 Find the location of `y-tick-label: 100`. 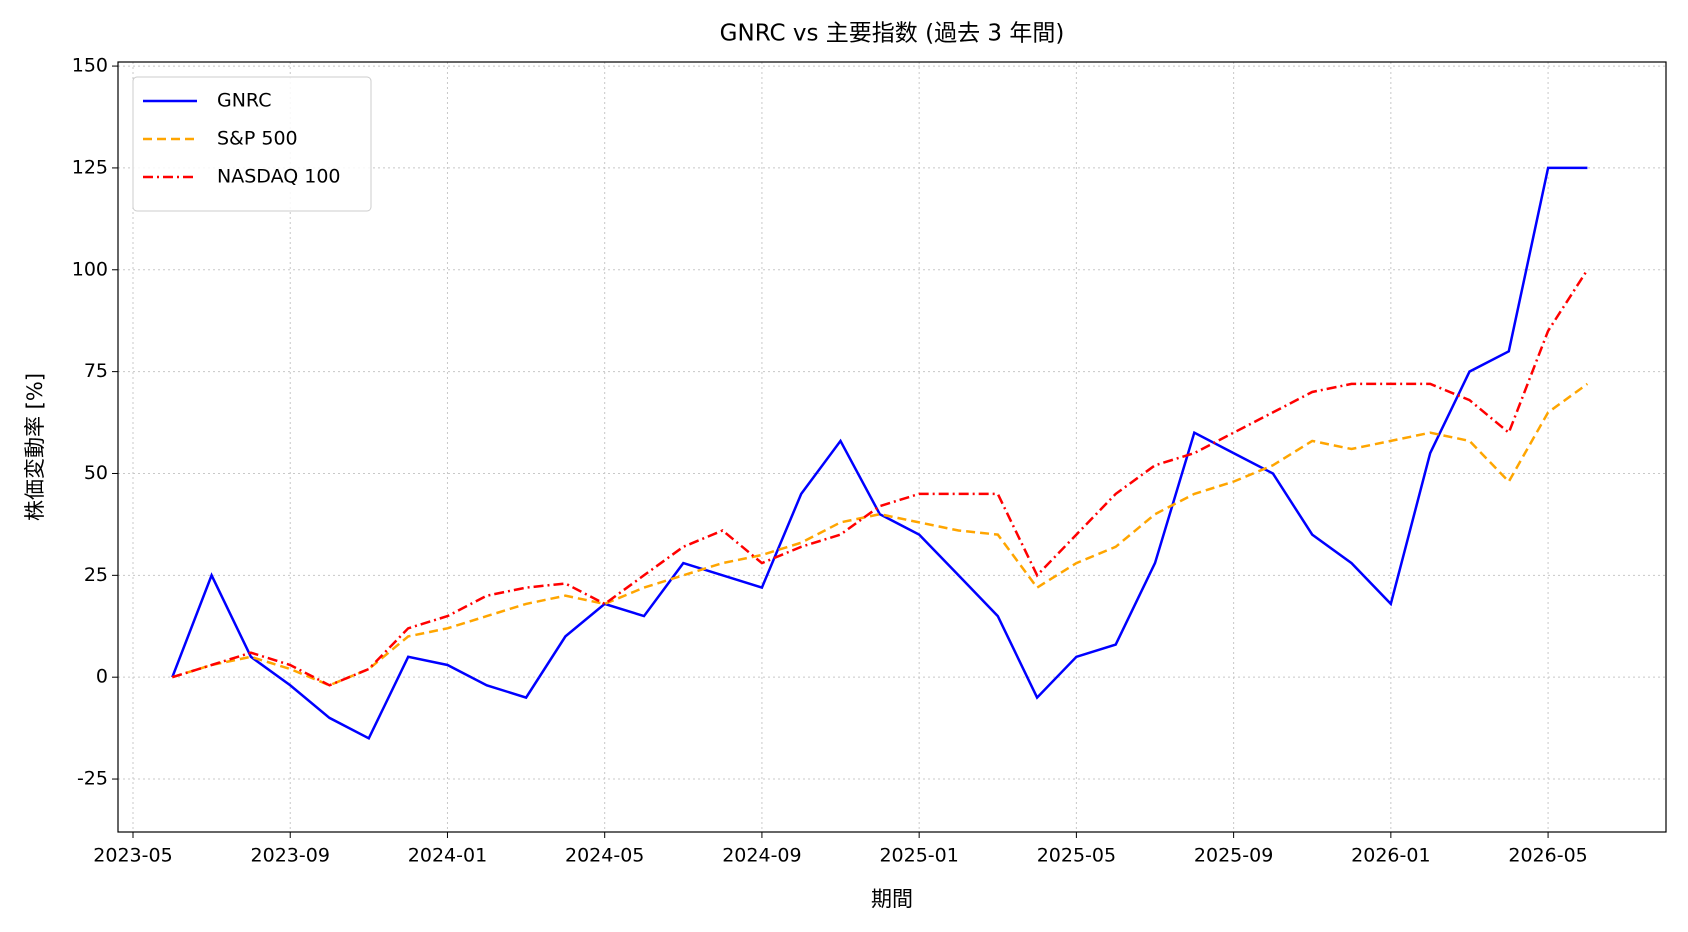

y-tick-label: 100 is located at coordinates (90, 269).